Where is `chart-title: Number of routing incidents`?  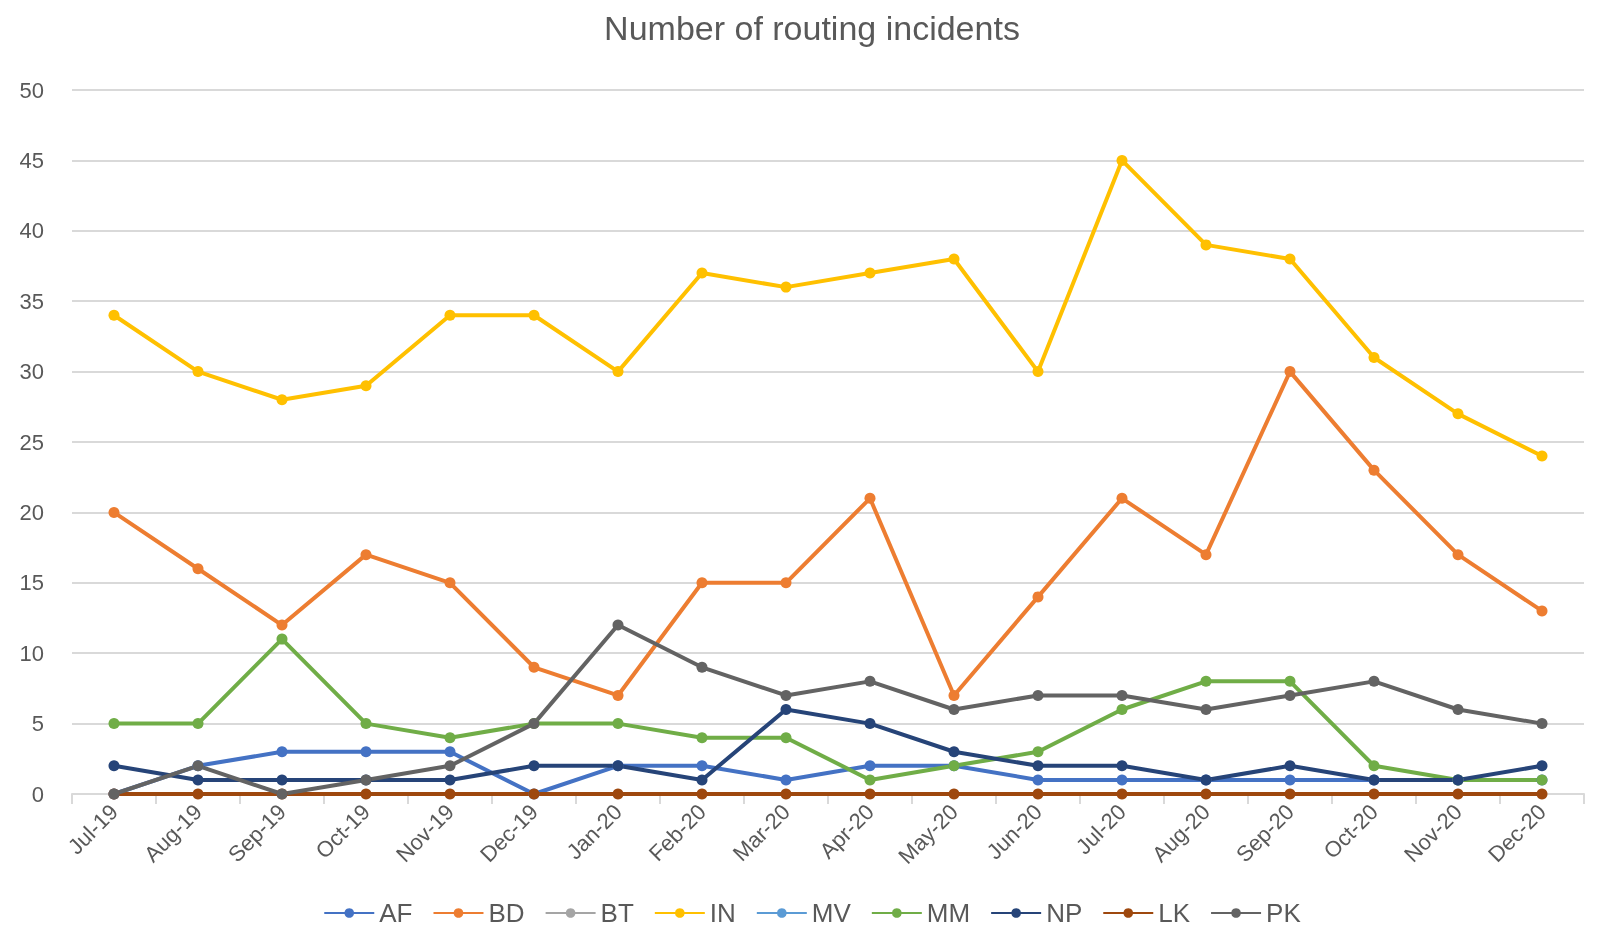 chart-title: Number of routing incidents is located at coordinates (812, 28).